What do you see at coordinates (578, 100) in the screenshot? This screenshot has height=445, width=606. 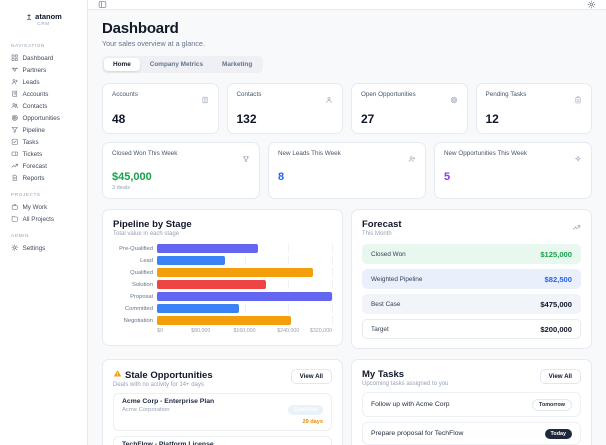 I see `clipboard-icon` at bounding box center [578, 100].